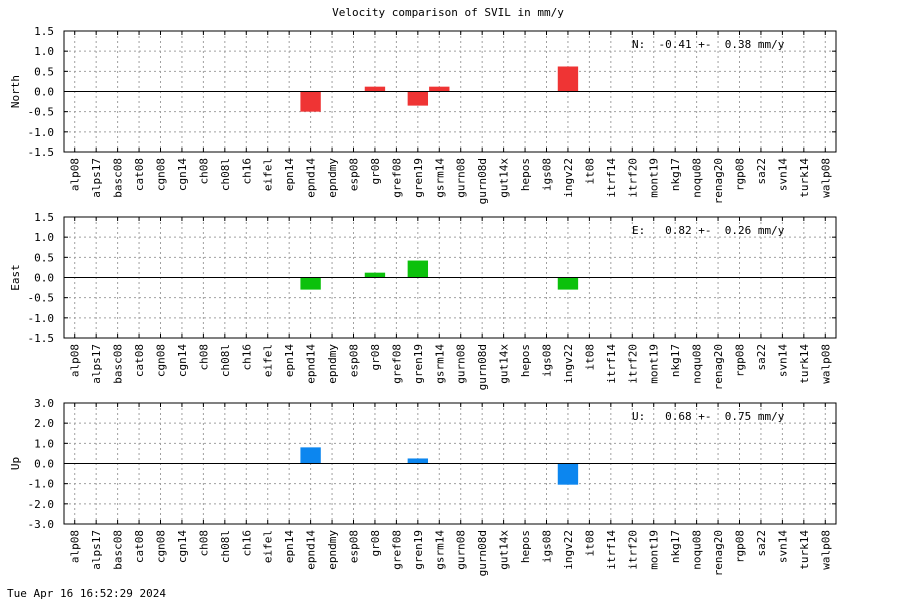 This screenshot has height=604, width=900. What do you see at coordinates (139, 174) in the screenshot?
I see `x-tick-label: cat08` at bounding box center [139, 174].